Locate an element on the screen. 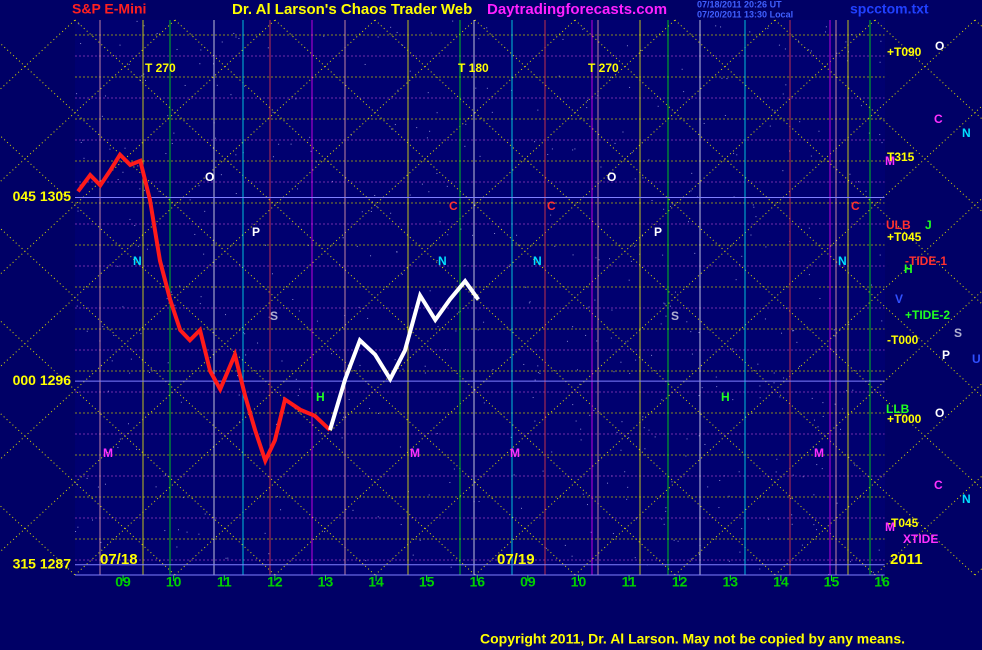  decor-line is located at coordinates (828, 433).